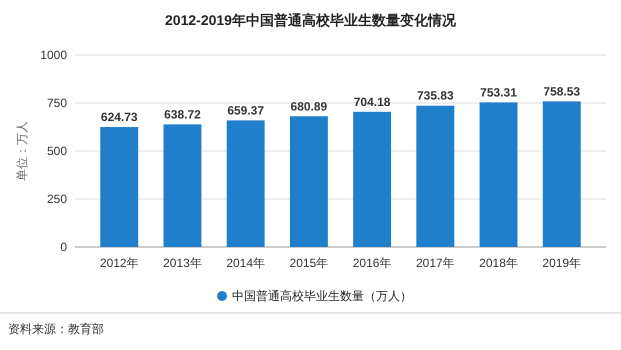 The height and width of the screenshot is (350, 621). What do you see at coordinates (309, 263) in the screenshot?
I see `x-tick-label: 2015年` at bounding box center [309, 263].